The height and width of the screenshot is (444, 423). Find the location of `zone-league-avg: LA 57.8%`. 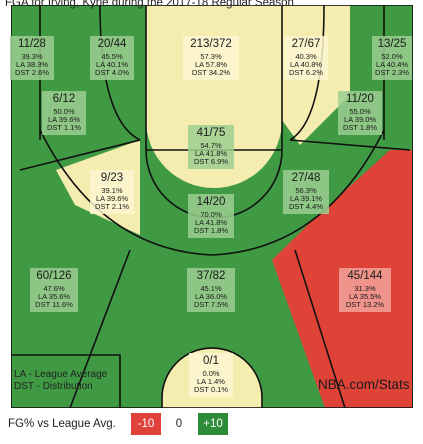

zone-league-avg: LA 57.8% is located at coordinates (211, 64).